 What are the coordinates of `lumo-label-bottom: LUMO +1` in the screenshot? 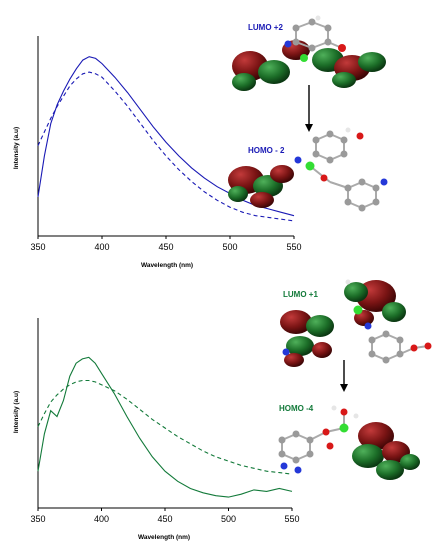 It's located at (300, 294).